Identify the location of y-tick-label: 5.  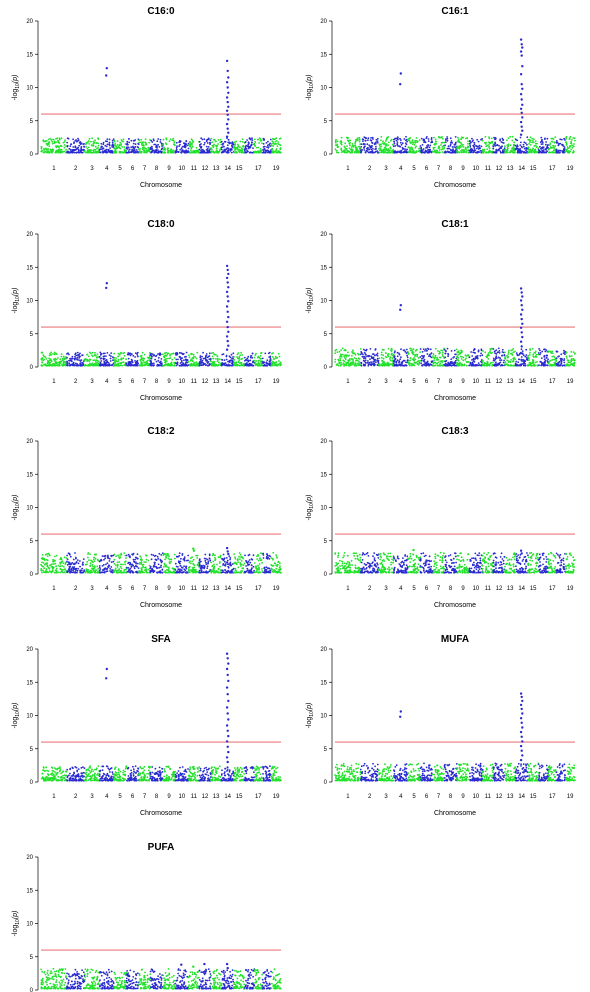
(32, 335).